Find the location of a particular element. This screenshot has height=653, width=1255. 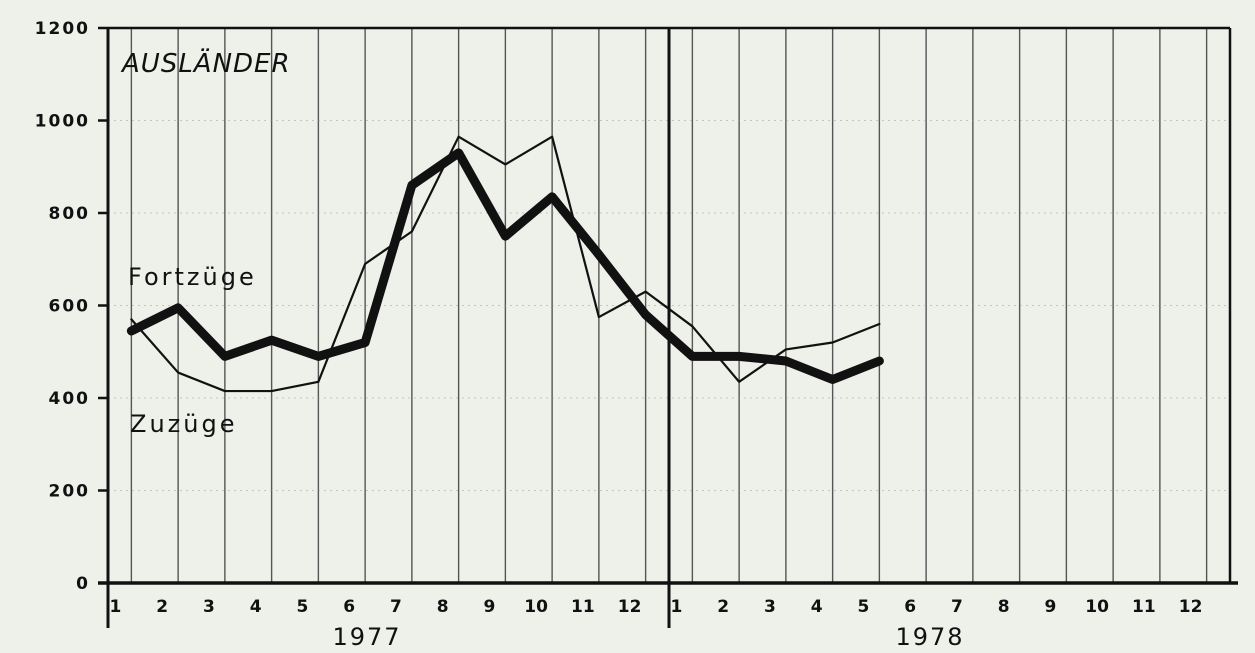

y-tick-label-1200: 1200 is located at coordinates (62, 29).